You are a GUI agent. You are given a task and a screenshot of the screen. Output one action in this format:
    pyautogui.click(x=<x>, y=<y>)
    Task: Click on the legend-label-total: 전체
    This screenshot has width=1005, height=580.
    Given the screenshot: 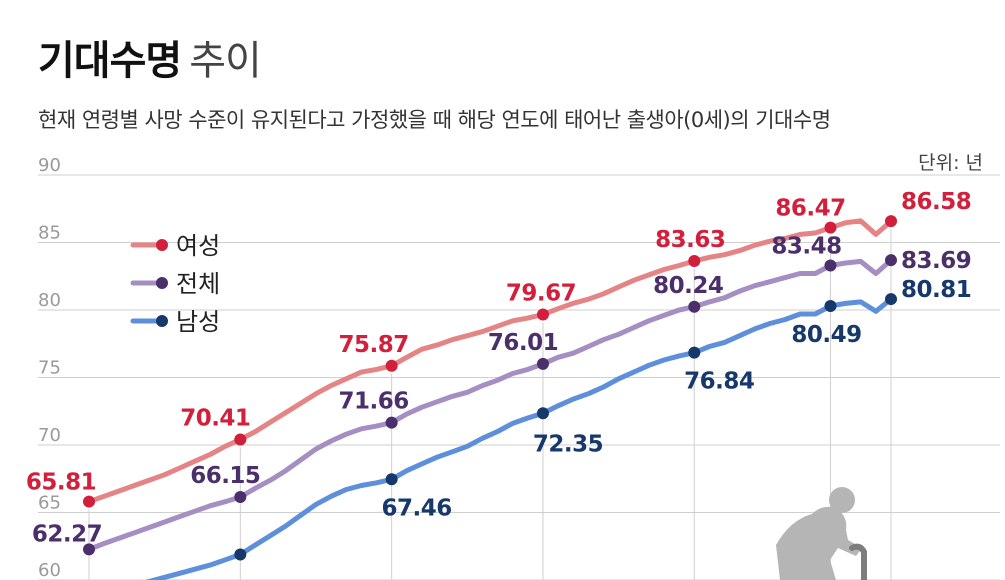 What is the action you would take?
    pyautogui.click(x=198, y=284)
    